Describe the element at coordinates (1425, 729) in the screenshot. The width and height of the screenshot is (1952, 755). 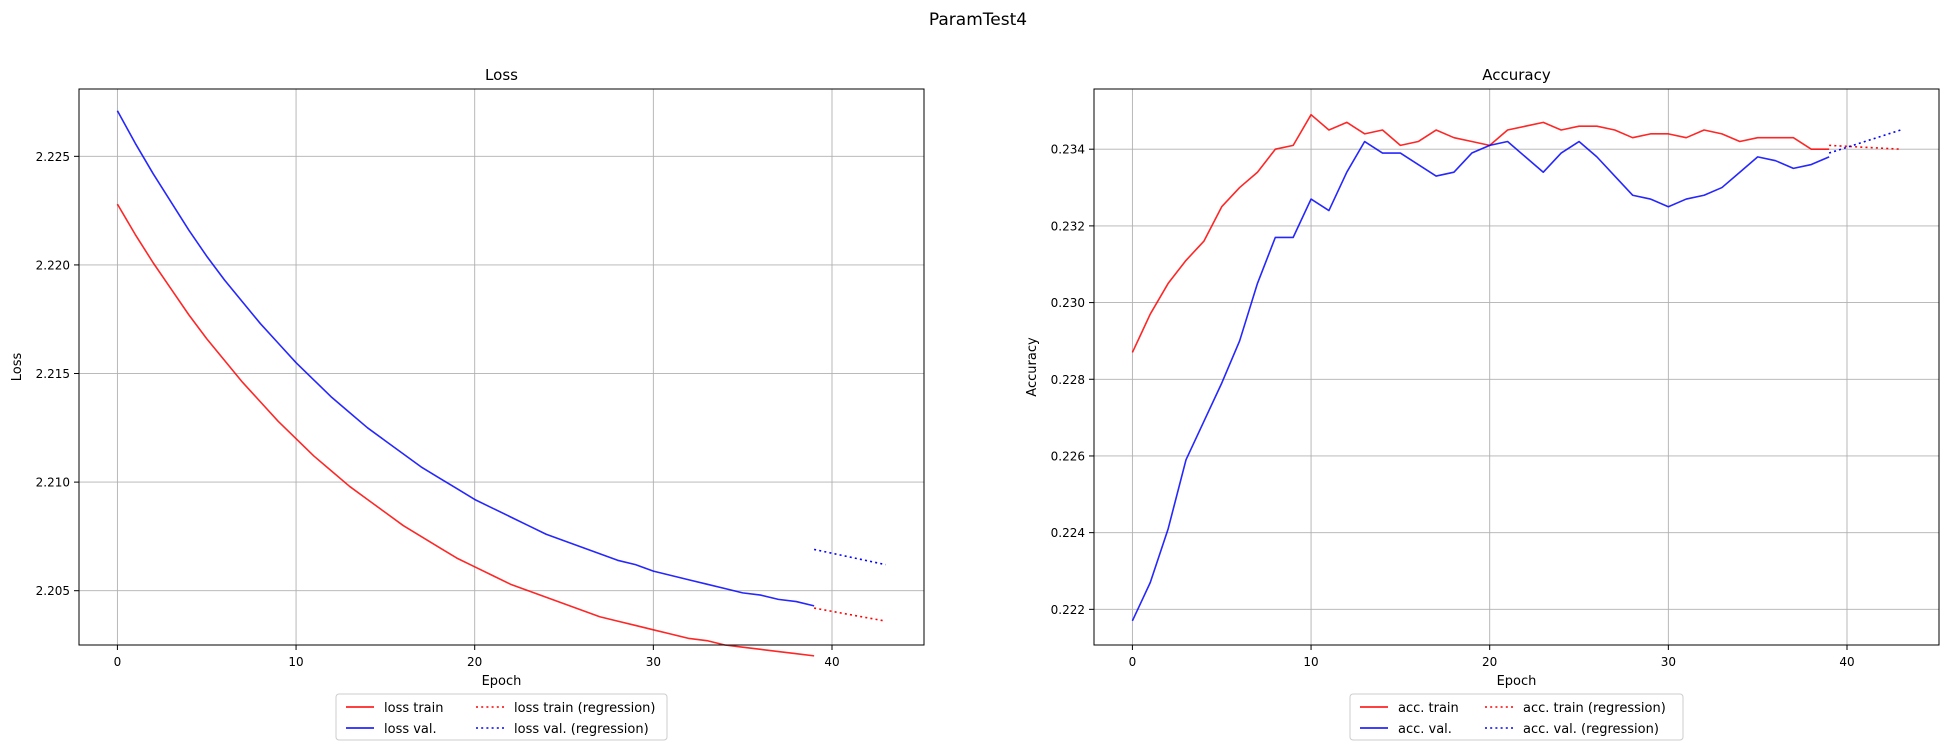
I see `accuracy-legend-label-acc-val: acc. val.` at that location.